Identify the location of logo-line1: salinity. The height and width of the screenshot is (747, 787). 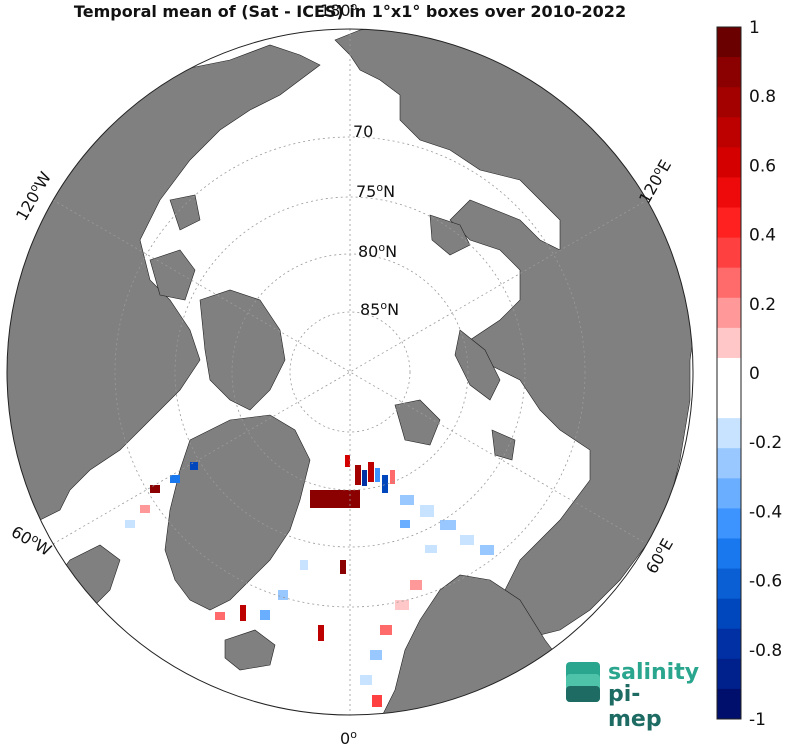
(654, 672).